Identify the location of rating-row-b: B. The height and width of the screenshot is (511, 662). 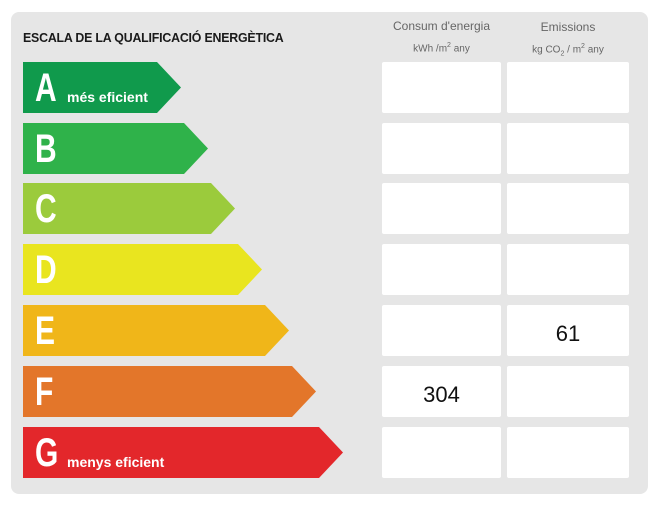
(331, 148).